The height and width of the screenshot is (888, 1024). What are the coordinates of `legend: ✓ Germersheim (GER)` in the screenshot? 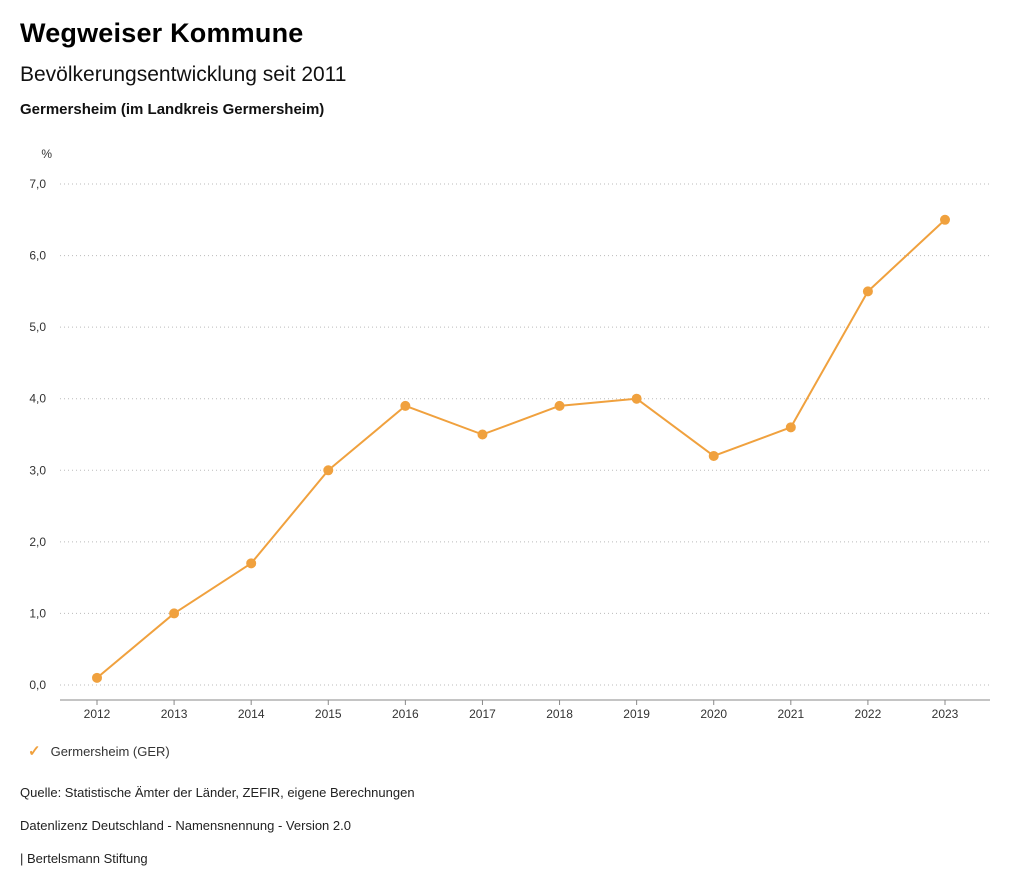 It's located at (99, 751).